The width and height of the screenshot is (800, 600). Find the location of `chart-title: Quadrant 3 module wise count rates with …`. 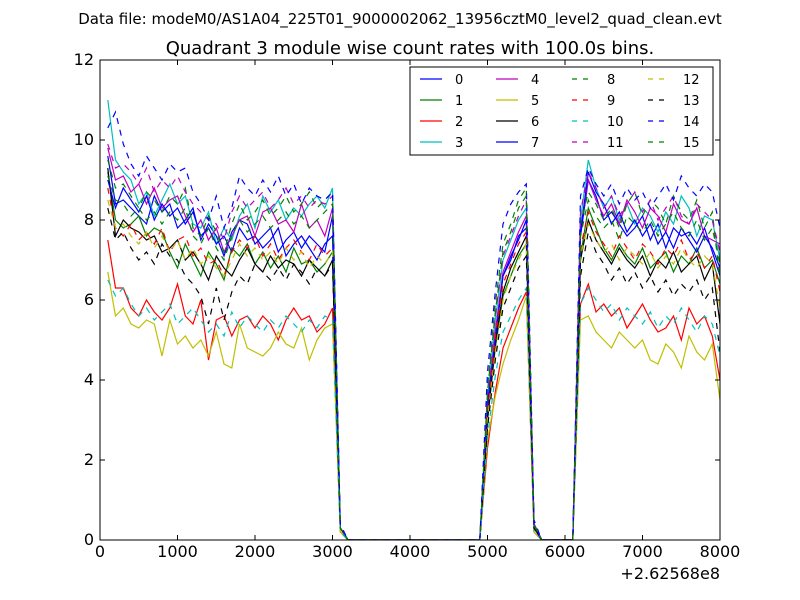

chart-title: Quadrant 3 module wise count rates with … is located at coordinates (410, 48).